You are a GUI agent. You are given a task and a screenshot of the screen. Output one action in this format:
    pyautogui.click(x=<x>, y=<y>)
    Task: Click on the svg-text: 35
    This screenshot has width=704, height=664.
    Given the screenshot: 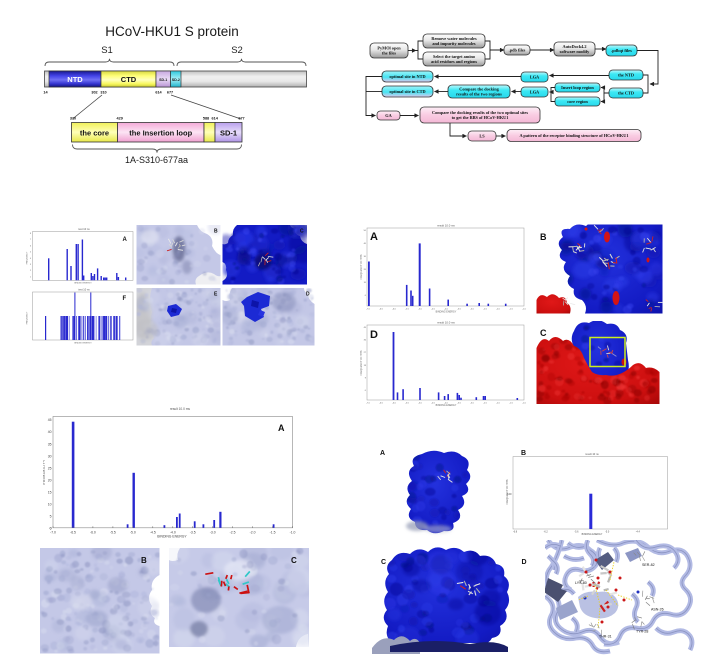 What is the action you would take?
    pyautogui.click(x=50, y=444)
    